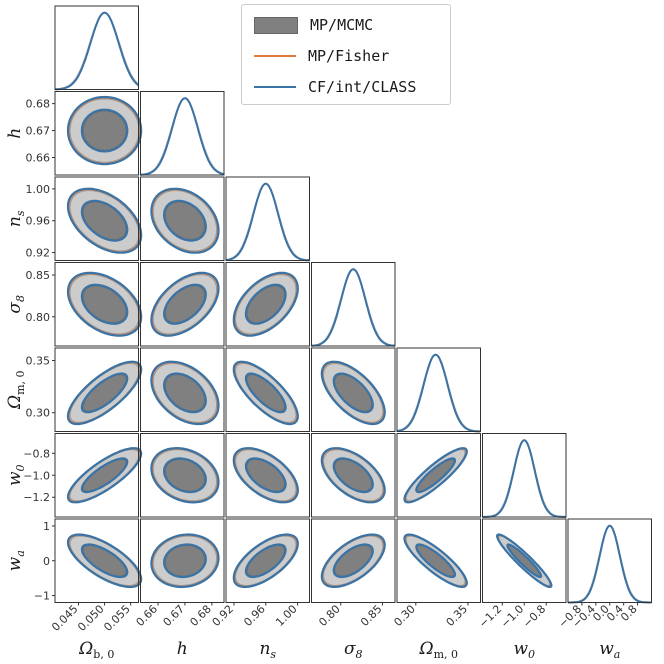 Image resolution: width=664 pixels, height=664 pixels. What do you see at coordinates (286, 615) in the screenshot?
I see `x-tick-label-n_s: 1.00` at bounding box center [286, 615].